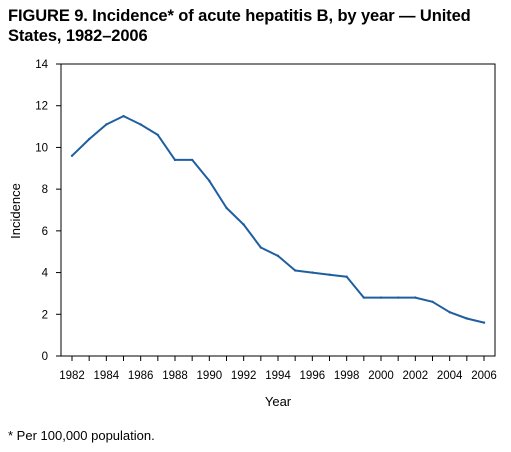  I want to click on x-tick-label: 2002, so click(416, 376).